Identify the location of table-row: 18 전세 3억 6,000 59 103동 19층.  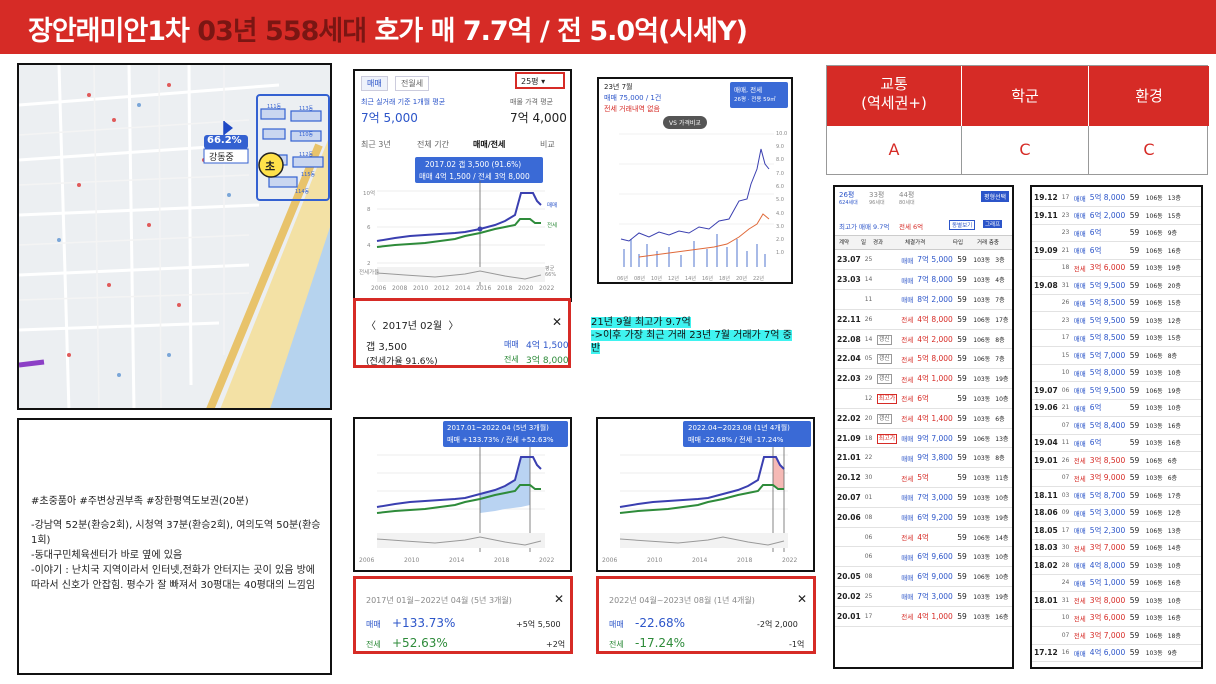
(1116, 268).